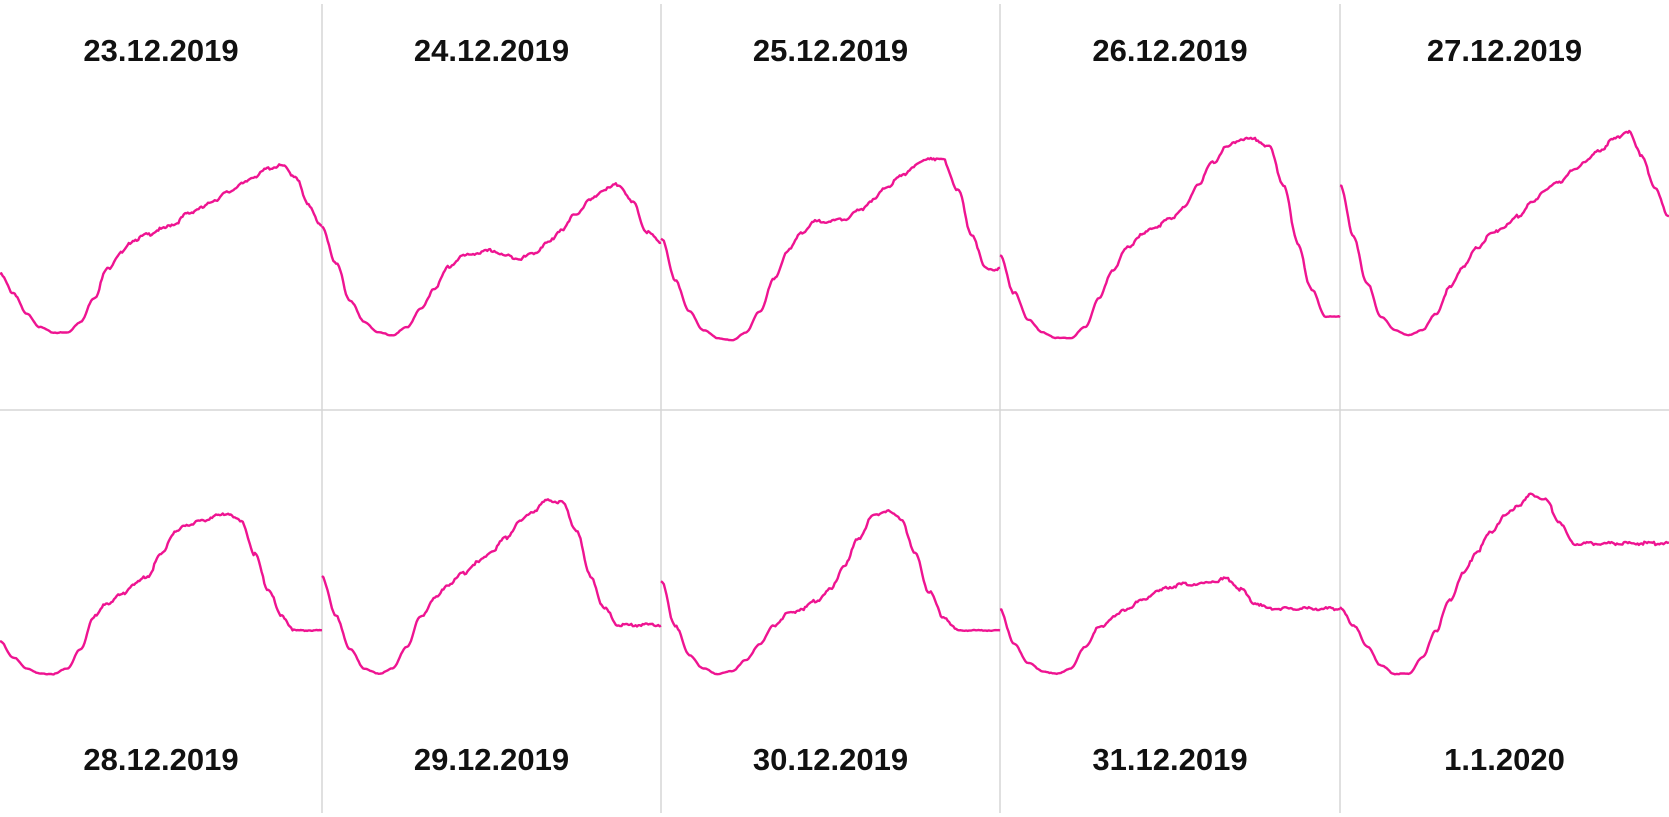 This screenshot has width=1669, height=817. What do you see at coordinates (1169, 759) in the screenshot?
I see `panel-title: 31.12.2019` at bounding box center [1169, 759].